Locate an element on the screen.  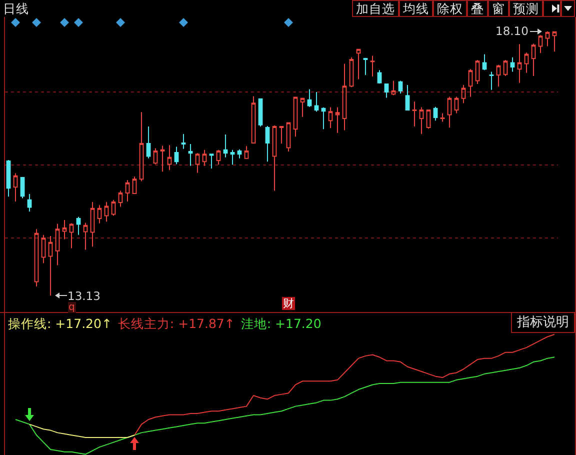
text: 操作线 is located at coordinates (27, 323).